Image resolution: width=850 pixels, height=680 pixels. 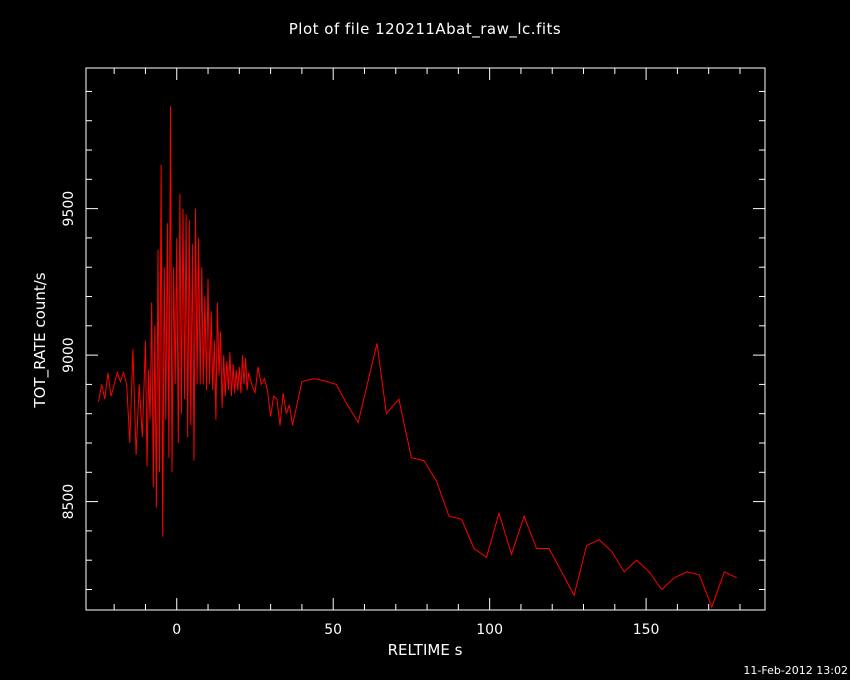 I want to click on x-tick-label: 50, so click(x=333, y=630).